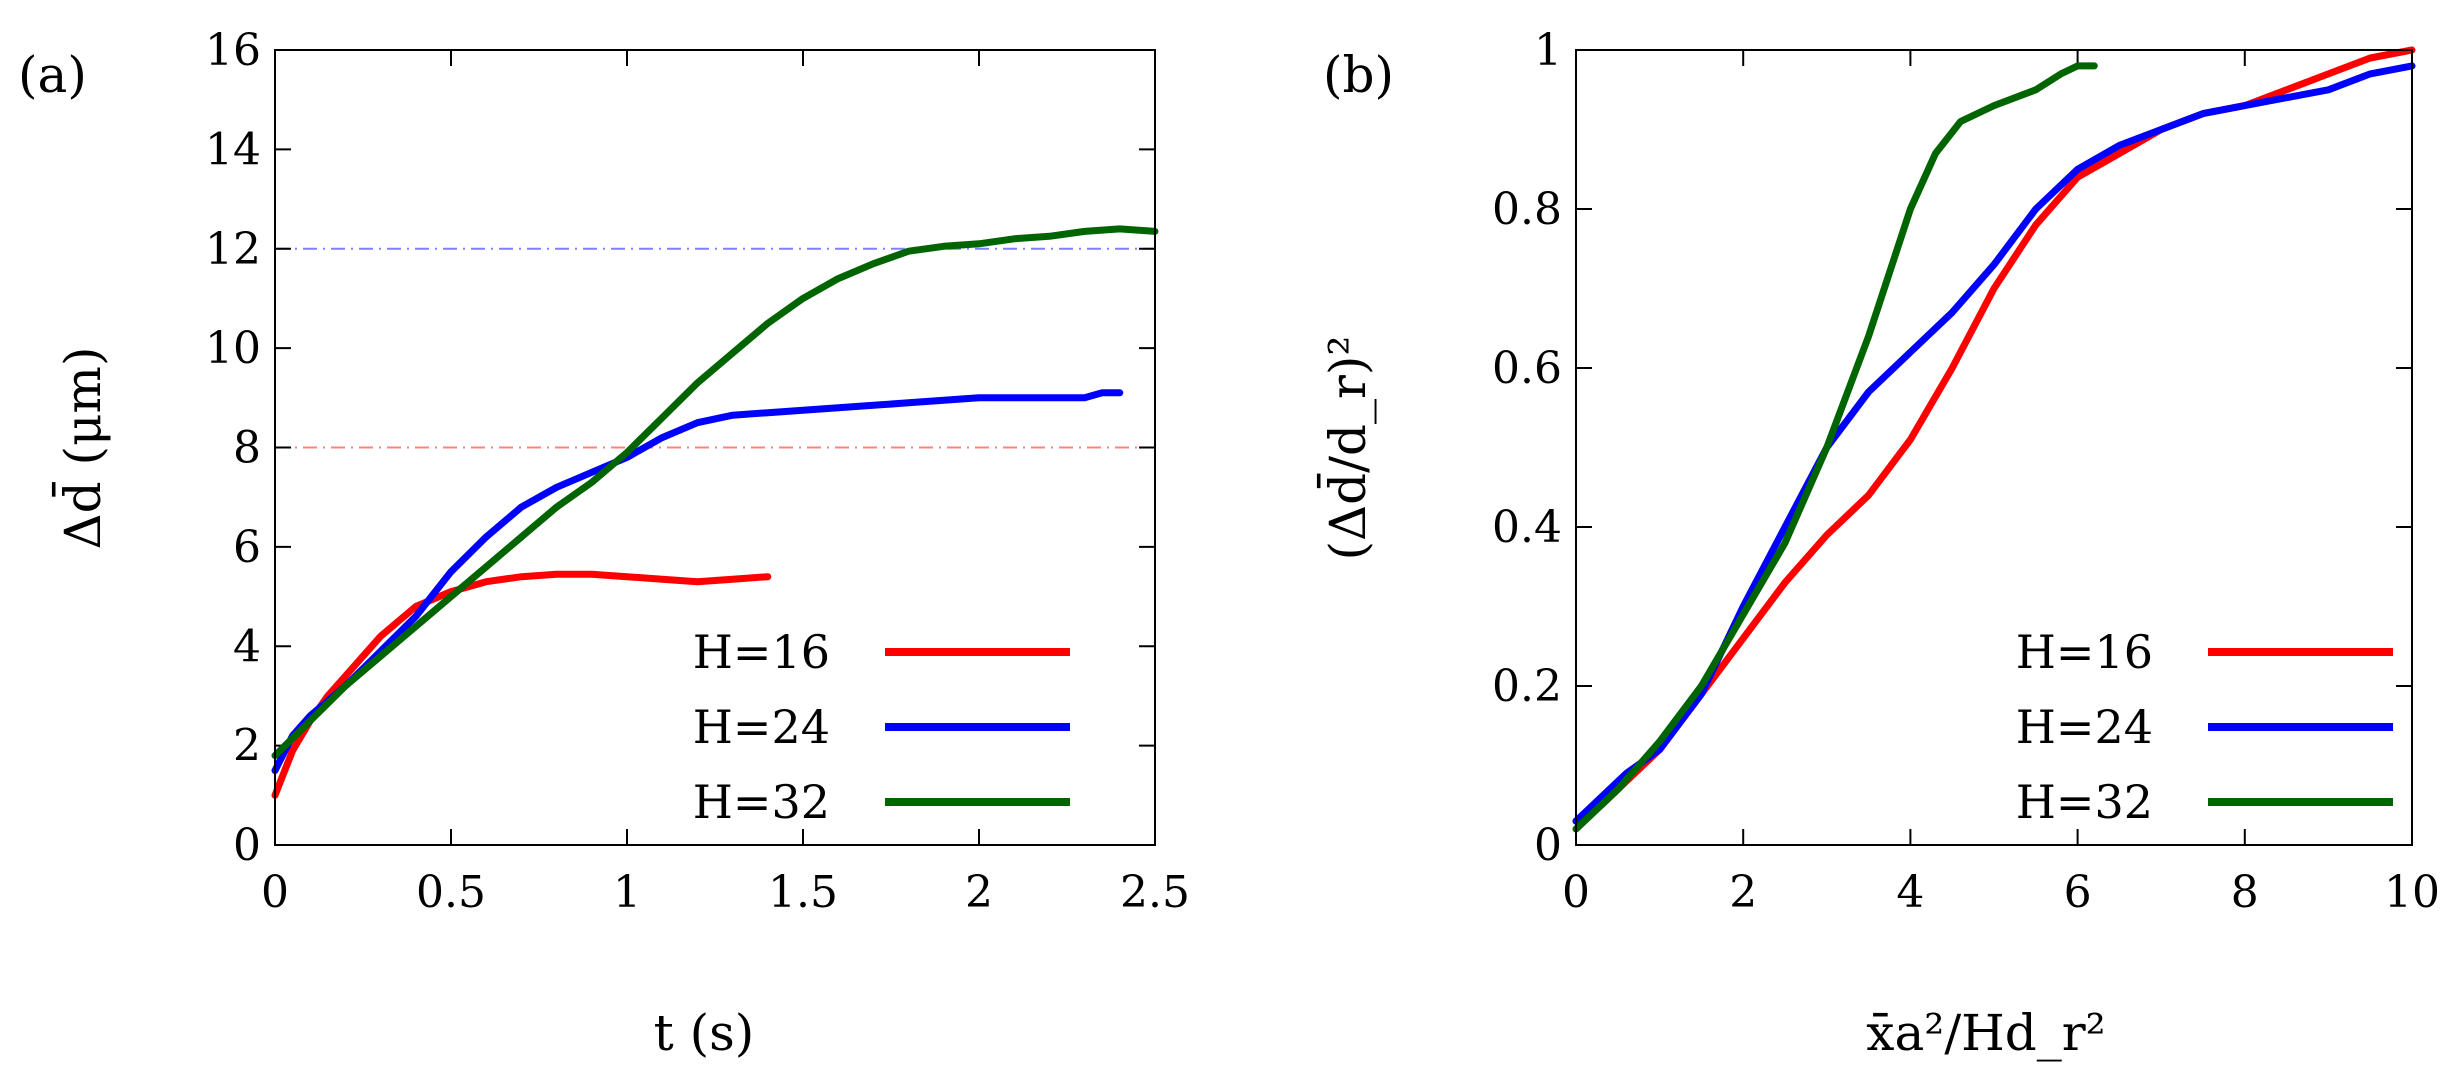  Describe the element at coordinates (1743, 892) in the screenshot. I see `panel-b-xtick-label-1: 2` at that location.